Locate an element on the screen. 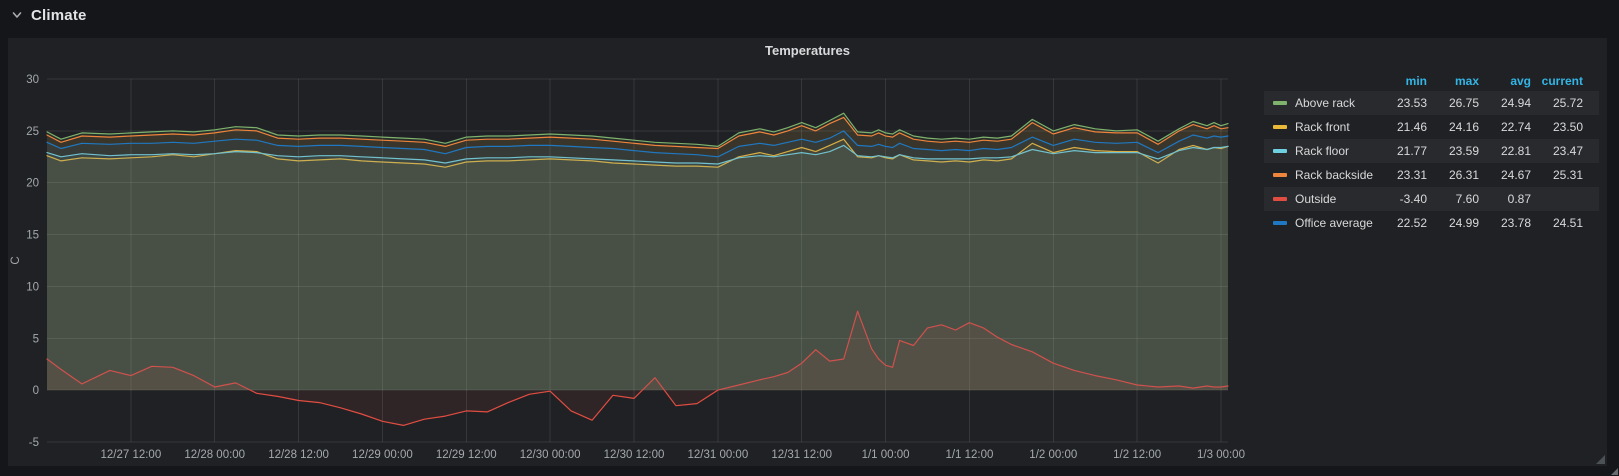 This screenshot has height=476, width=1619. legend-row: Rack front 21.46 24.16 22.74 23.50 is located at coordinates (1431, 127).